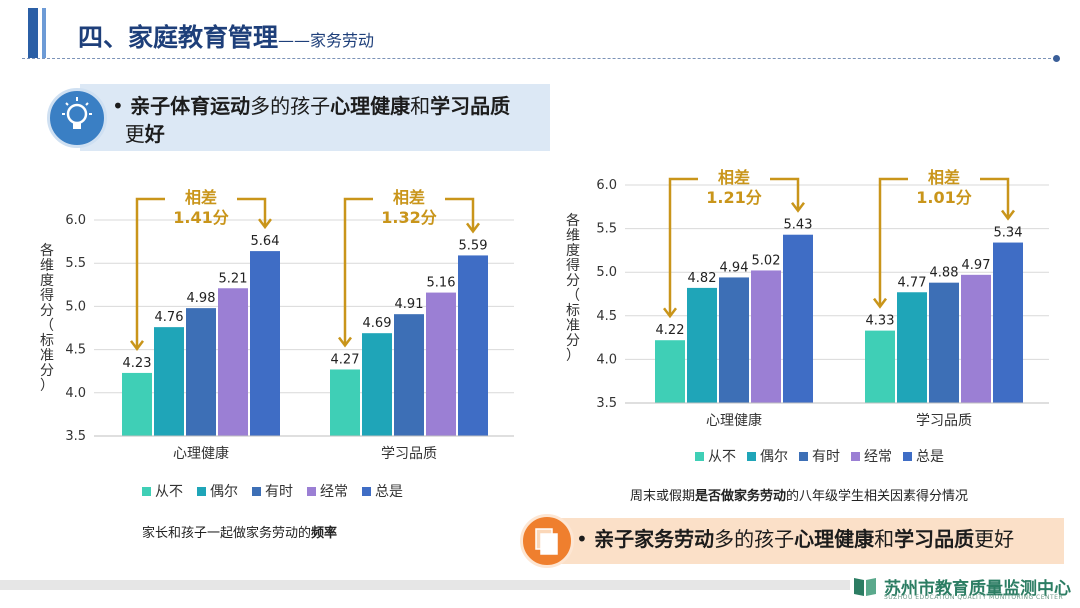 The height and width of the screenshot is (608, 1080). Describe the element at coordinates (473, 245) in the screenshot. I see `data-label: 5.59` at that location.